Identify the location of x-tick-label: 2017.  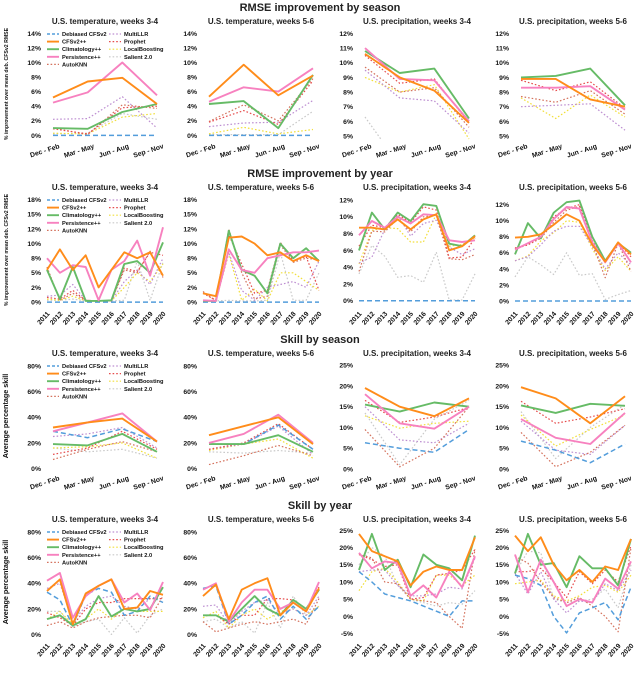
(276, 318).